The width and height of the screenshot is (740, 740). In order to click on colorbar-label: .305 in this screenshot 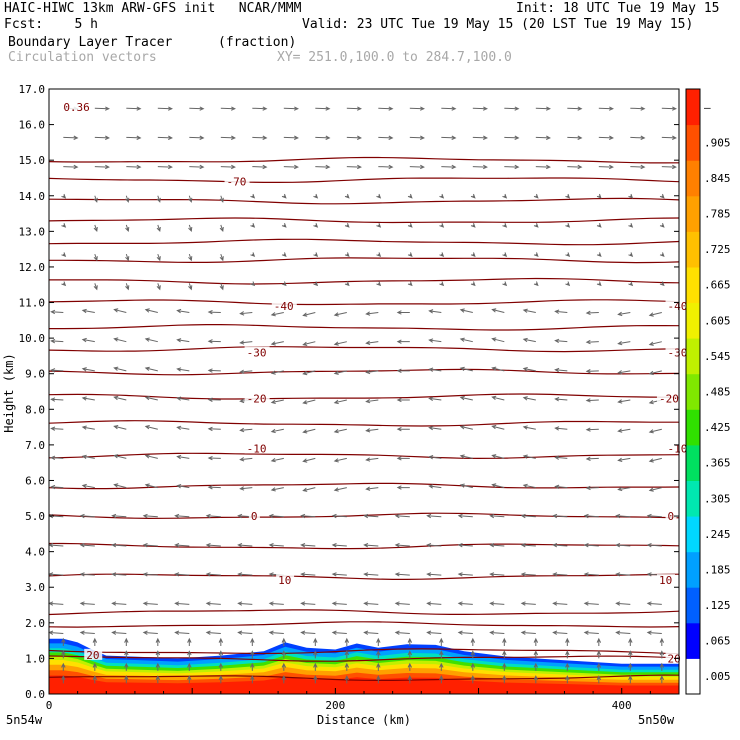, I will do `click(717, 498)`.